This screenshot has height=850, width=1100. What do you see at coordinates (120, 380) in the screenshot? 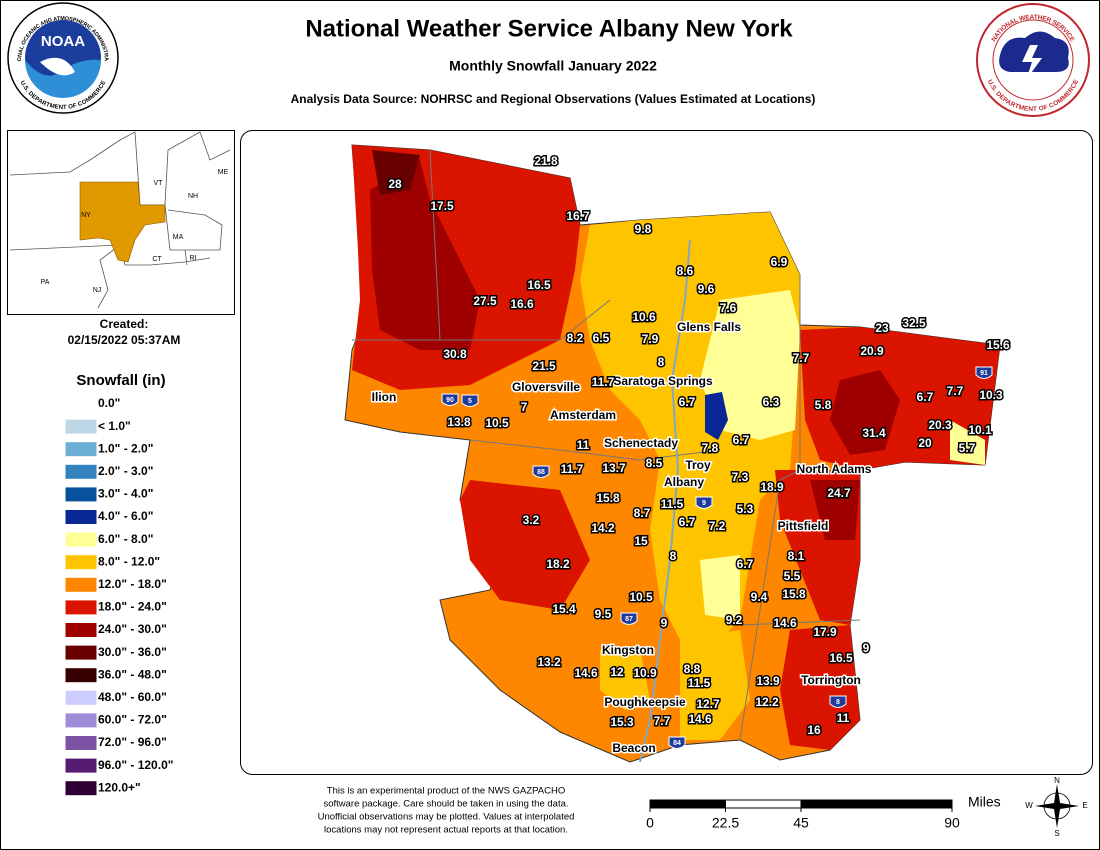
I see `legend-title: Snowfall (in)` at bounding box center [120, 380].